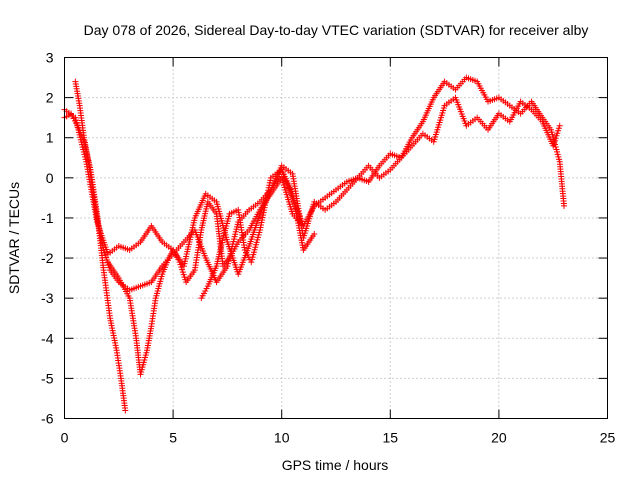  Describe the element at coordinates (608, 438) in the screenshot. I see `x-tick-label: 25` at that location.